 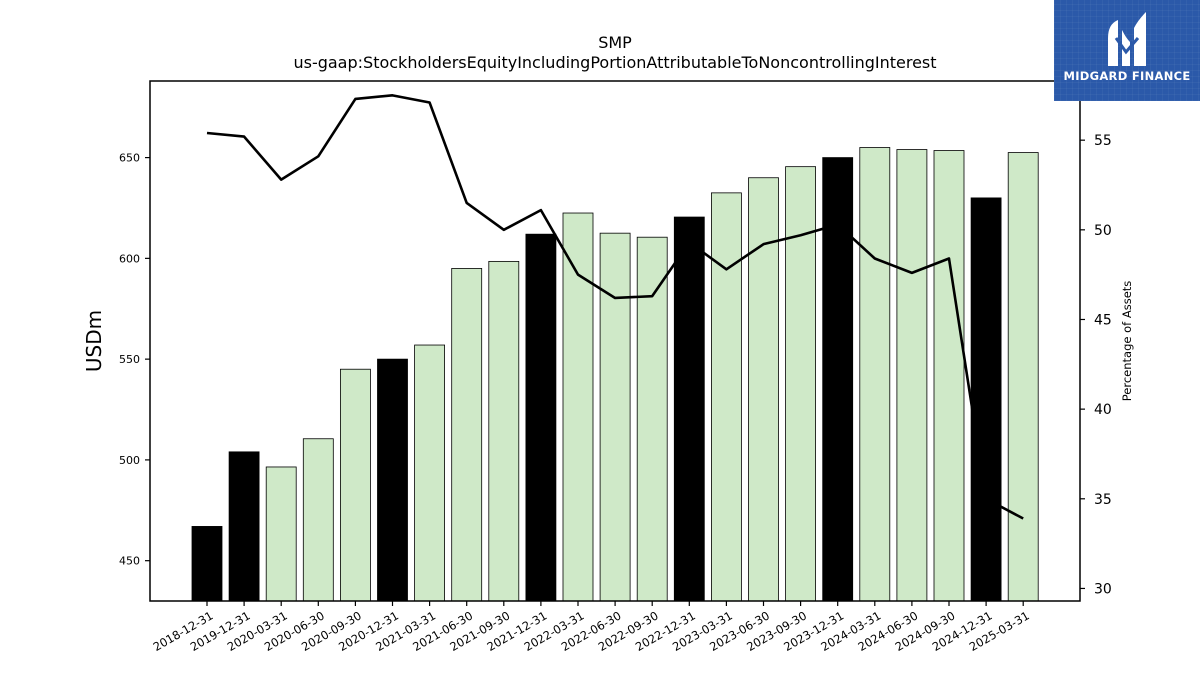 I want to click on y-right-tick-label: 35, so click(x=1103, y=500).